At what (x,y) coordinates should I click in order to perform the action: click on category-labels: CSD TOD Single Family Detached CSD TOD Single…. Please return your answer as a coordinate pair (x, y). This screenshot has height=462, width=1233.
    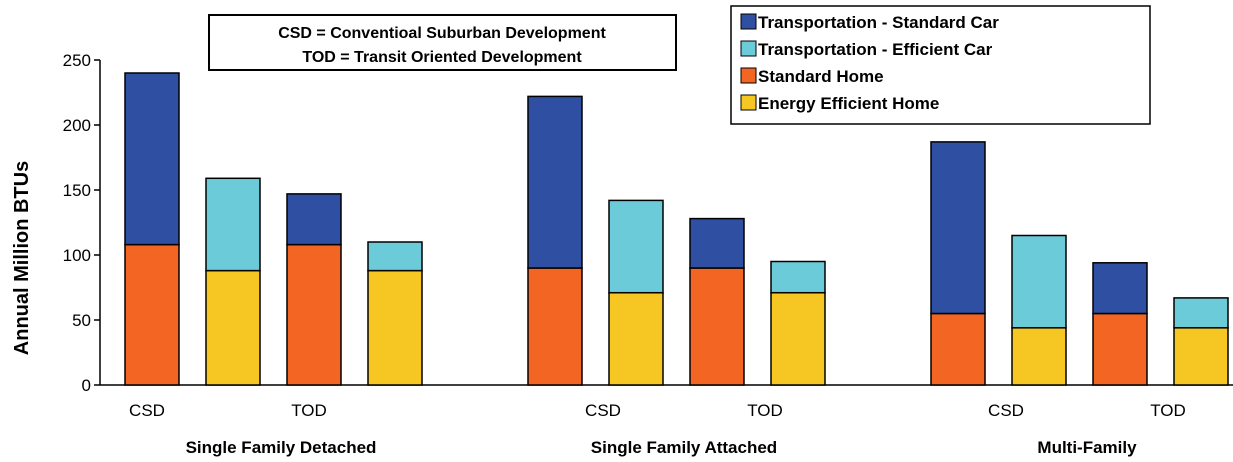
    Looking at the image, I should click on (657, 429).